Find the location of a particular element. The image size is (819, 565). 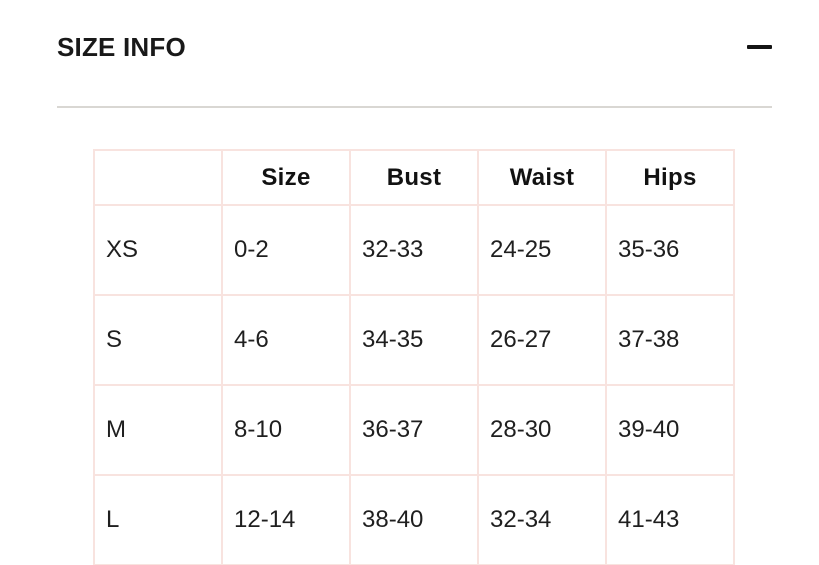

table-cell: 39-40 is located at coordinates (670, 430).